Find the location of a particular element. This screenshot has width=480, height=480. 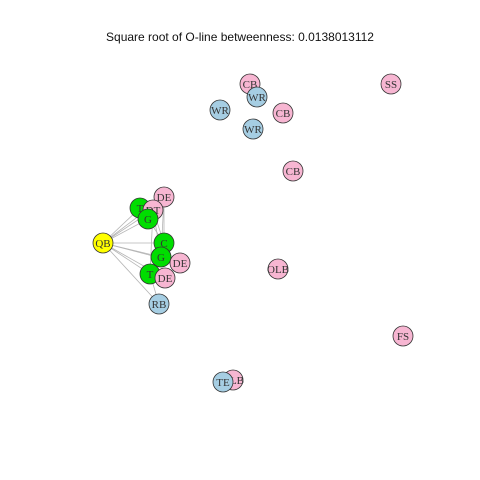

node-wr3: WR is located at coordinates (253, 129).